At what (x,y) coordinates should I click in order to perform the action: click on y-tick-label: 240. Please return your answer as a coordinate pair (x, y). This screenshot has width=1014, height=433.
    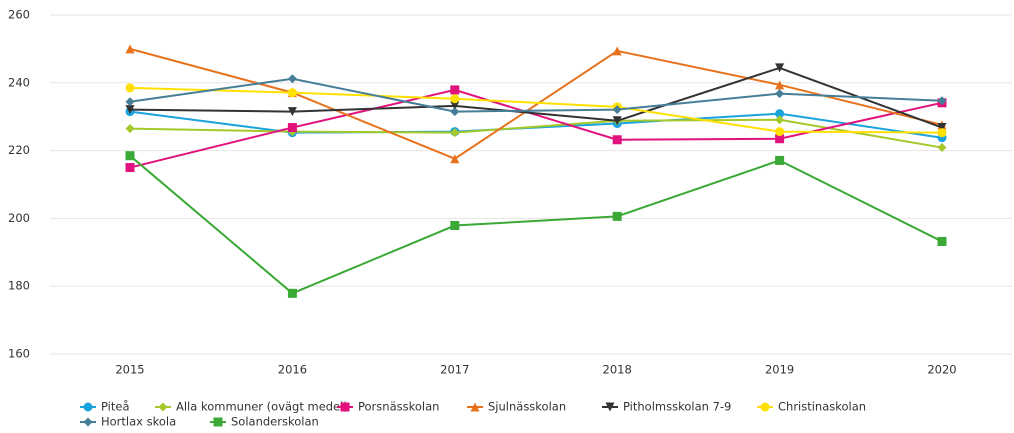
    Looking at the image, I should click on (19, 82).